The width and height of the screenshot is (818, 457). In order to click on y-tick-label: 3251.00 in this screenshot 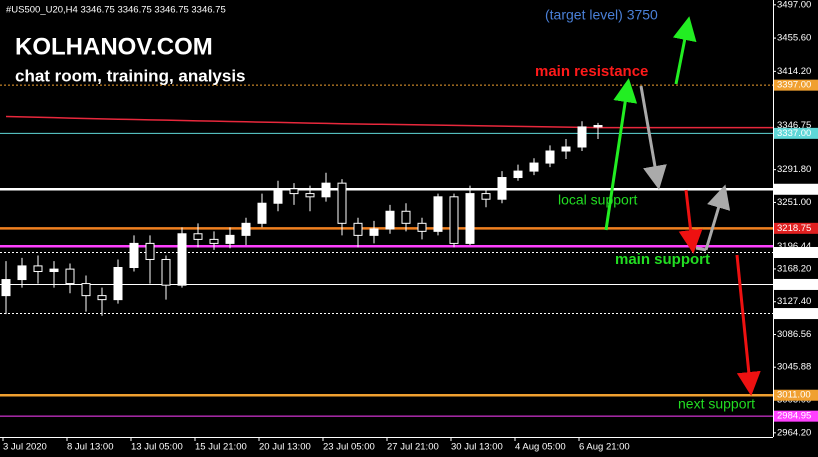, I will do `click(794, 202)`.